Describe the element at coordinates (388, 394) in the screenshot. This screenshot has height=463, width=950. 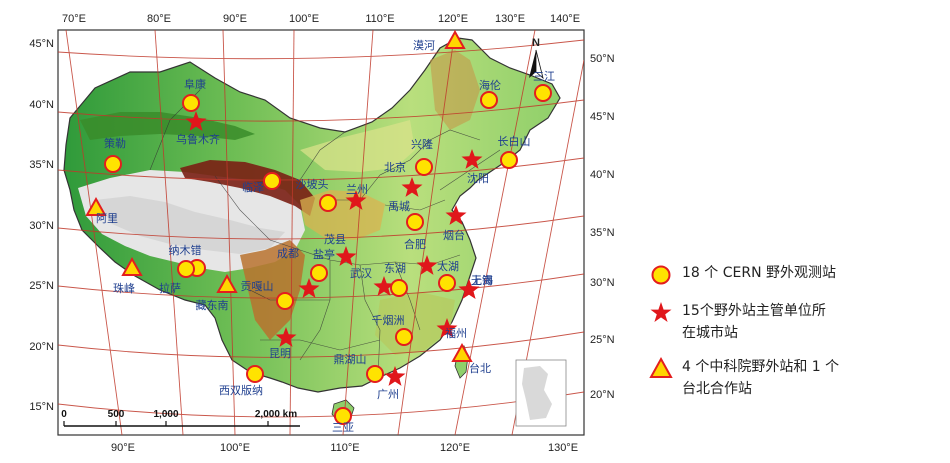
I see `station-label: 广州` at that location.